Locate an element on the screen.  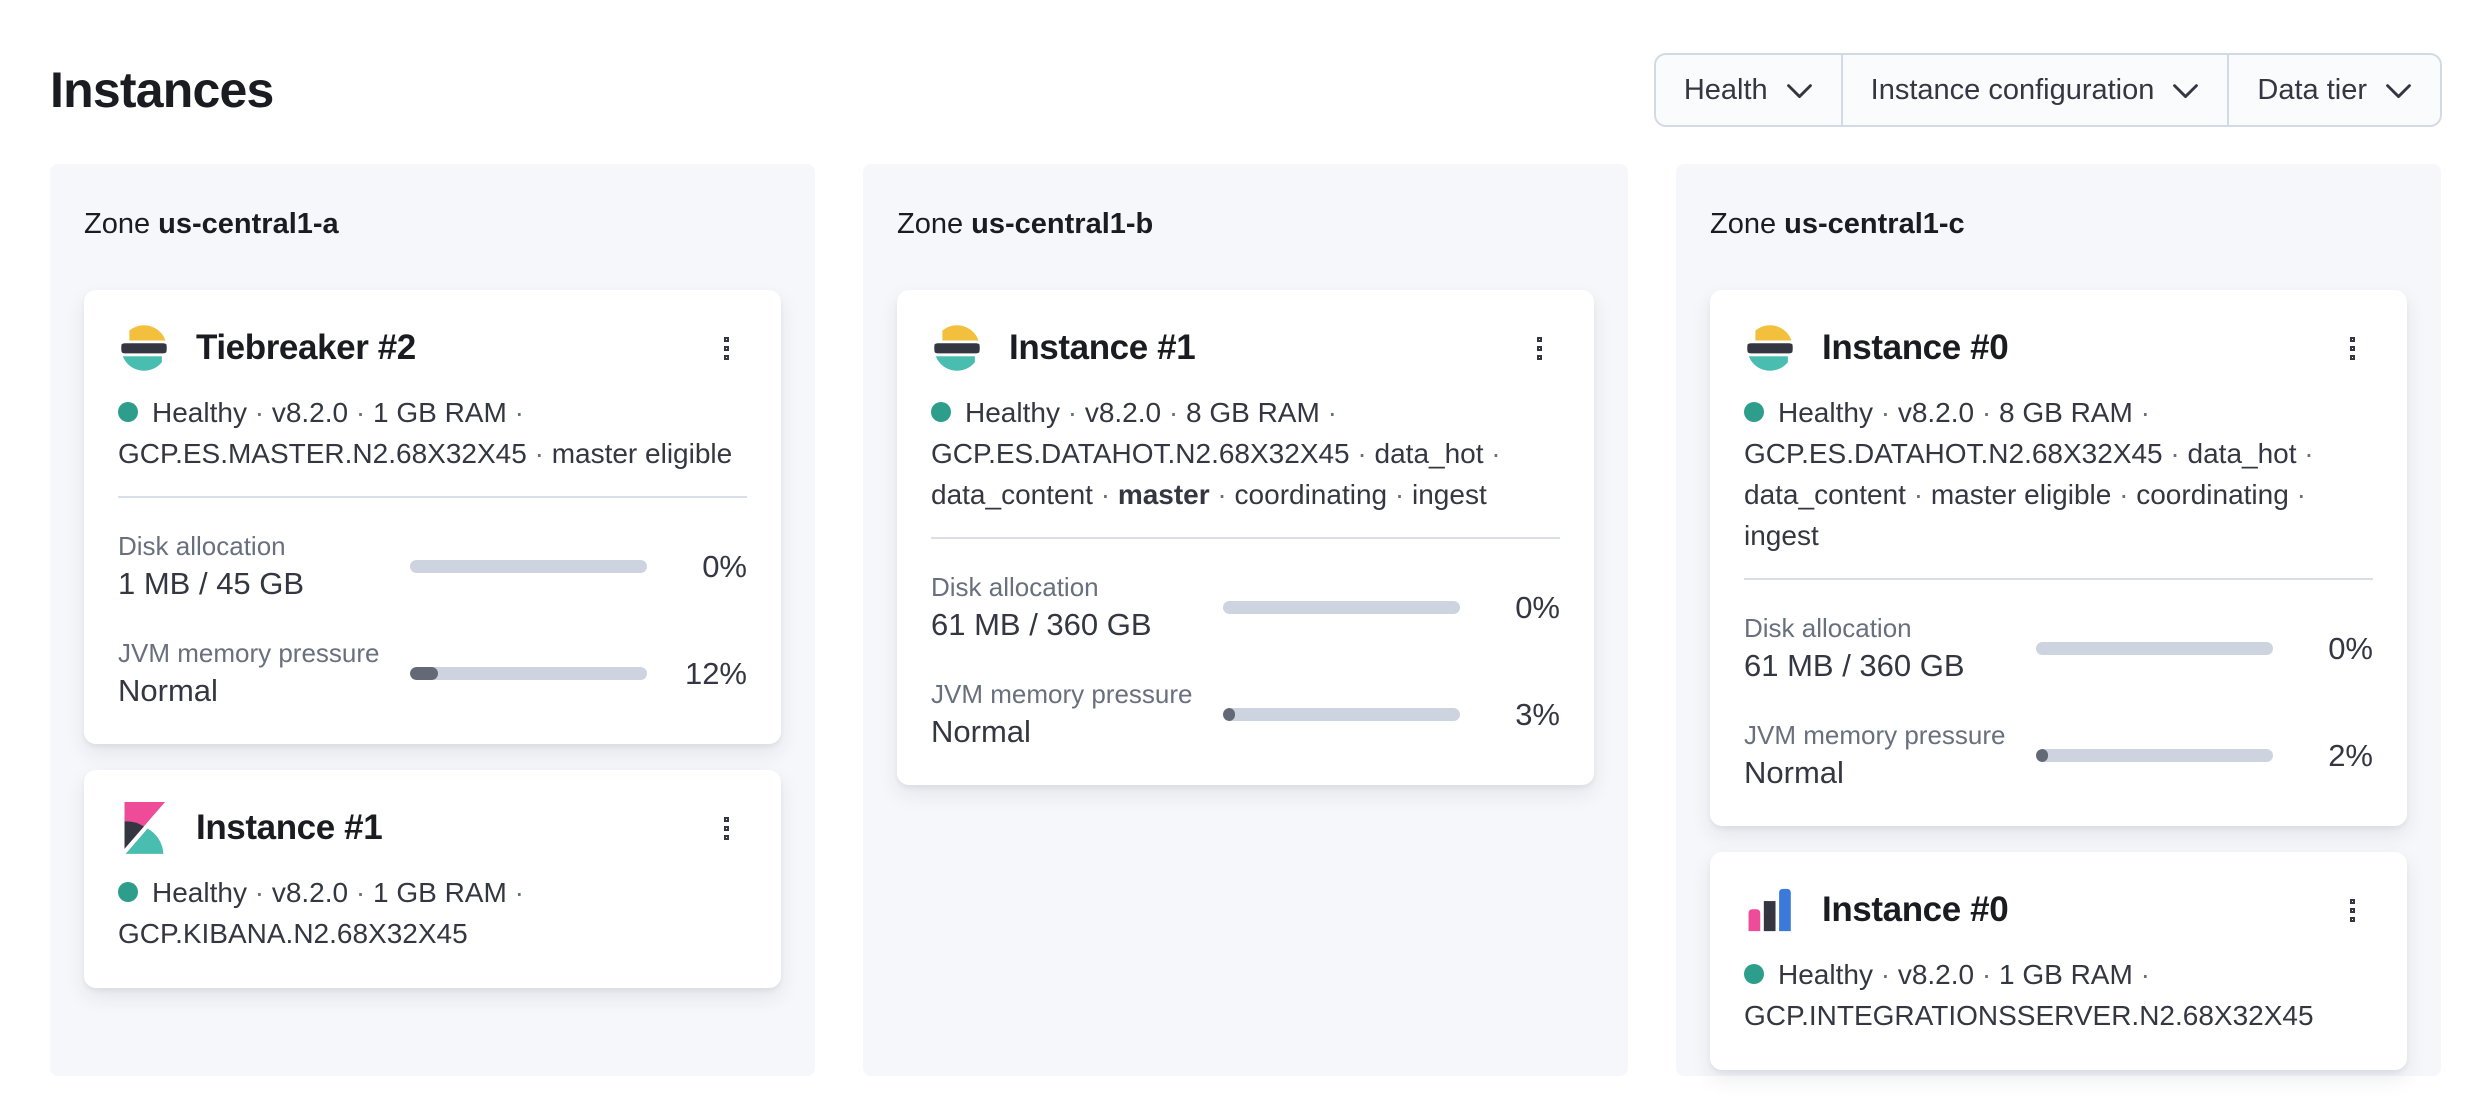
instance-card-header: Tiebreaker #2 is located at coordinates (432, 348).